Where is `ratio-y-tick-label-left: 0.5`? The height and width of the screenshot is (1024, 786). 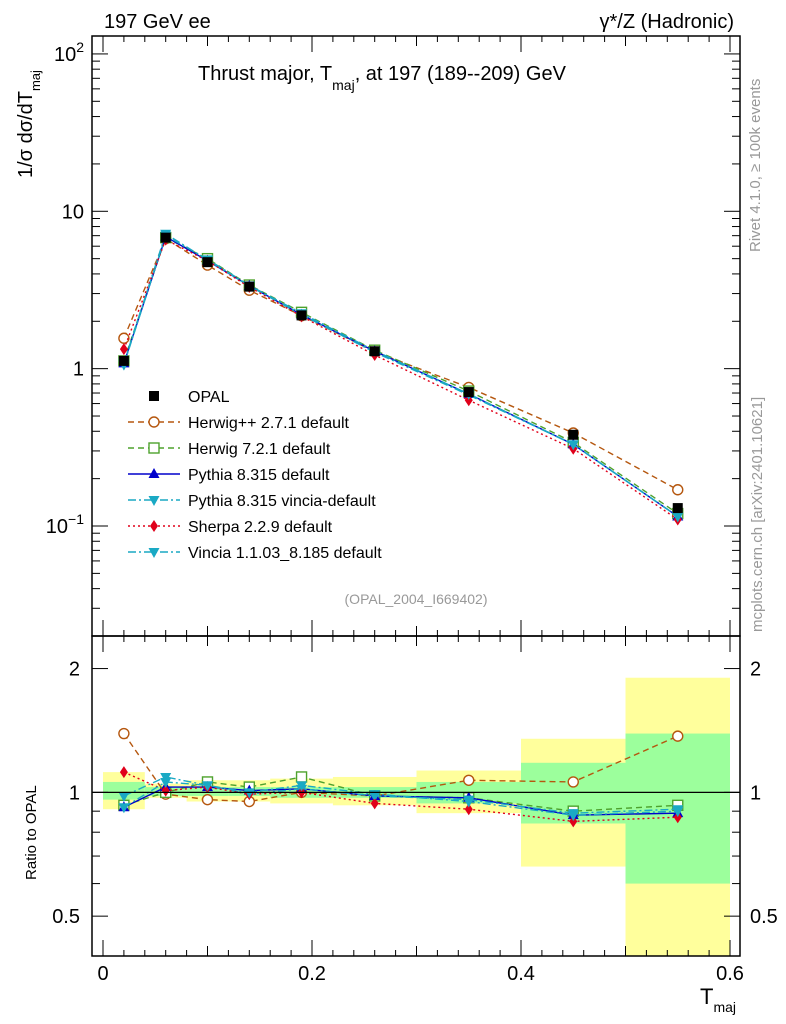
ratio-y-tick-label-left: 0.5 is located at coordinates (66, 917).